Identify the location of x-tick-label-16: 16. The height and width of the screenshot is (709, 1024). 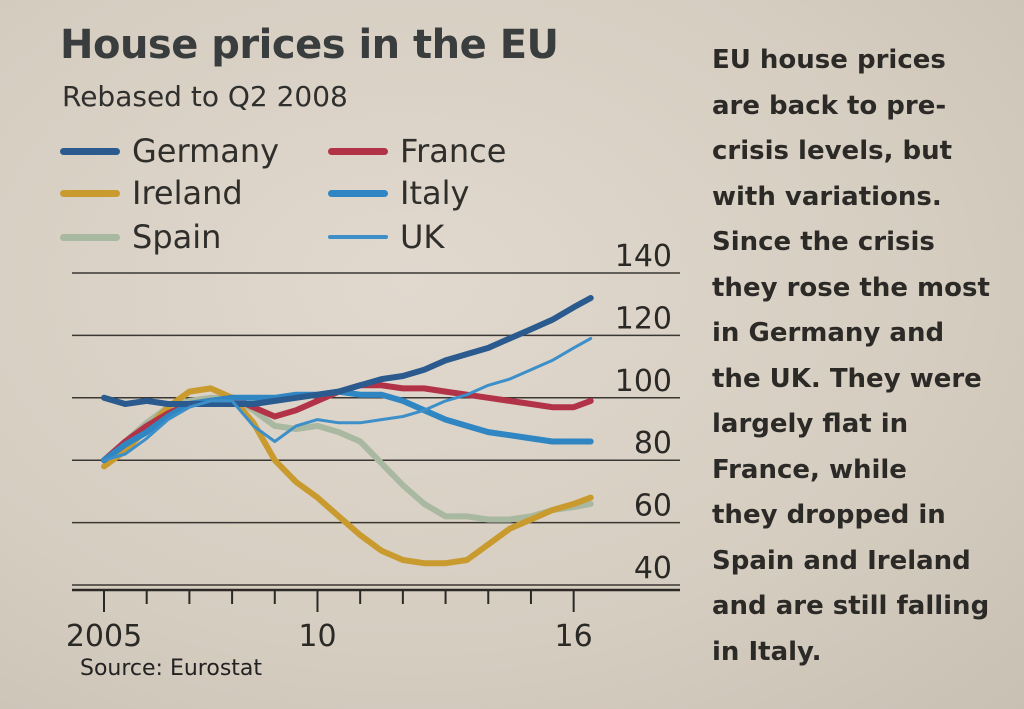
(574, 636).